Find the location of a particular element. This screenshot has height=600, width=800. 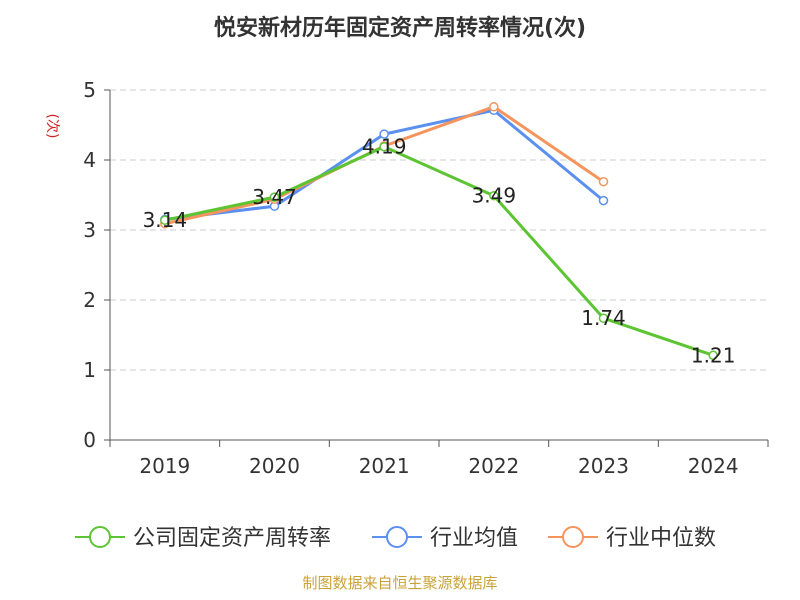

x-tick-label: 2021 is located at coordinates (384, 466).